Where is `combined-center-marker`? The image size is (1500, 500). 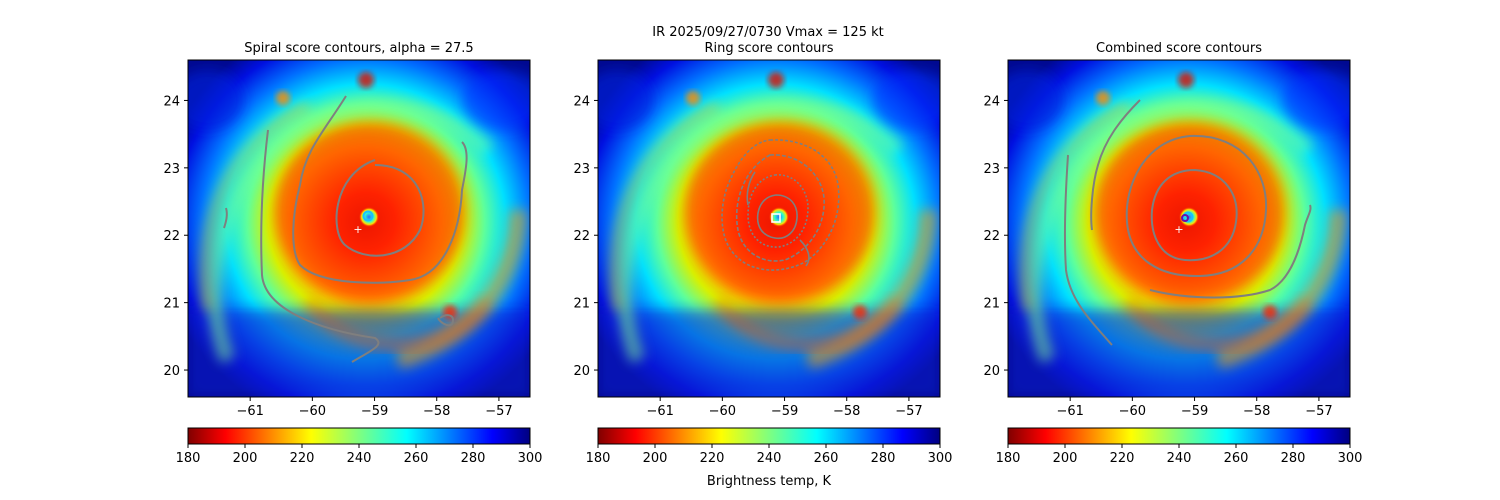 combined-center-marker is located at coordinates (1185, 218).